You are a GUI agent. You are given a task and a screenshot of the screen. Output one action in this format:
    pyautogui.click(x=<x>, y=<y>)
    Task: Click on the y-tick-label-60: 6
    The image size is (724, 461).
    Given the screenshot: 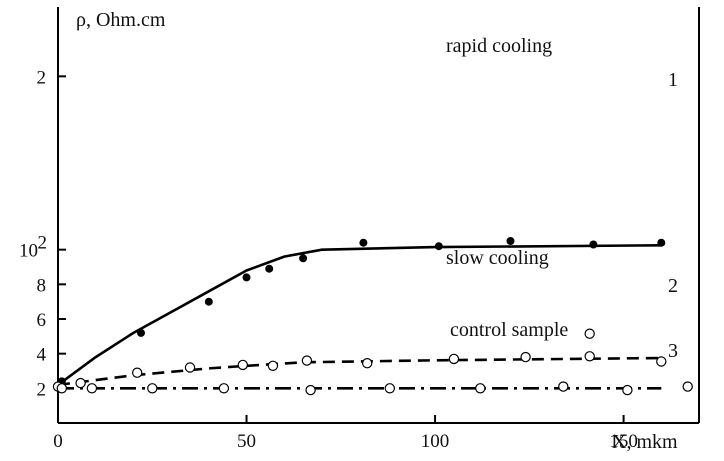 What is the action you would take?
    pyautogui.click(x=42, y=320)
    